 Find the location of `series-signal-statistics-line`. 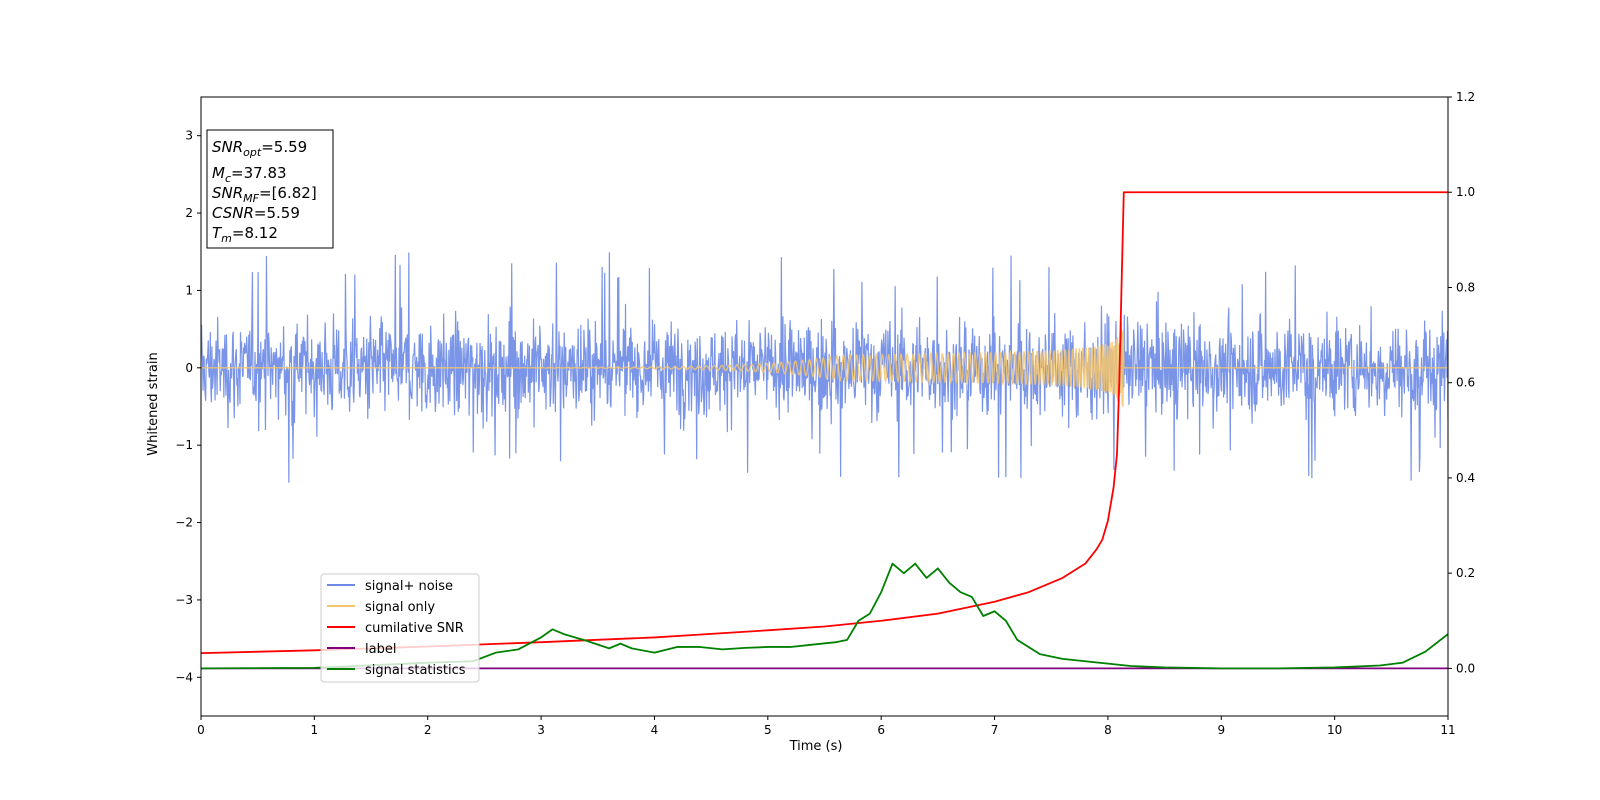

series-signal-statistics-line is located at coordinates (824, 616).